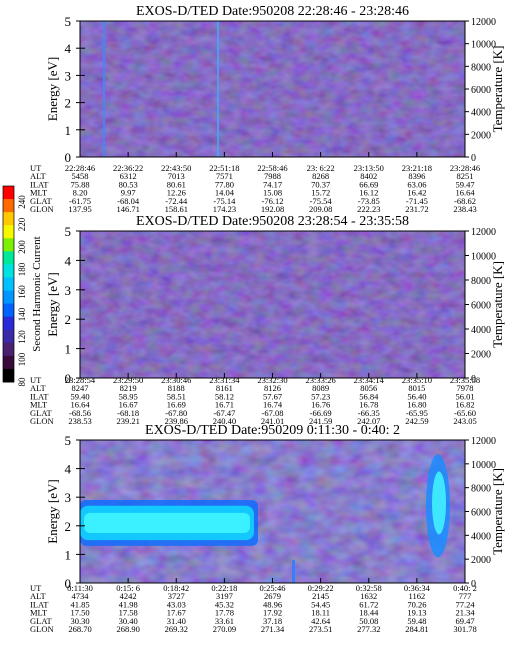  Describe the element at coordinates (416, 421) in the screenshot. I see `table-cell: 242.59` at that location.